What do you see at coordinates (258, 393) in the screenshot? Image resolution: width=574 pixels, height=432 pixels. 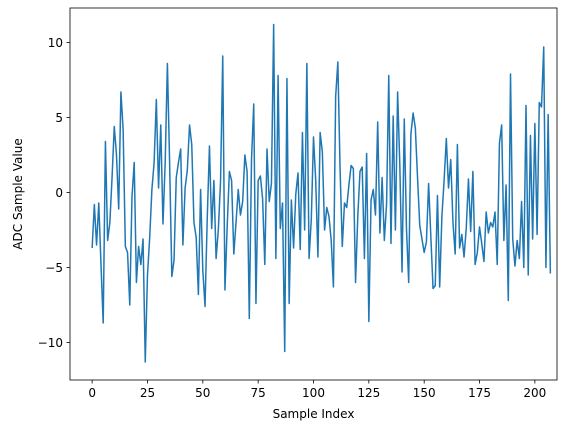 I see `x-tick-label: 75` at bounding box center [258, 393].